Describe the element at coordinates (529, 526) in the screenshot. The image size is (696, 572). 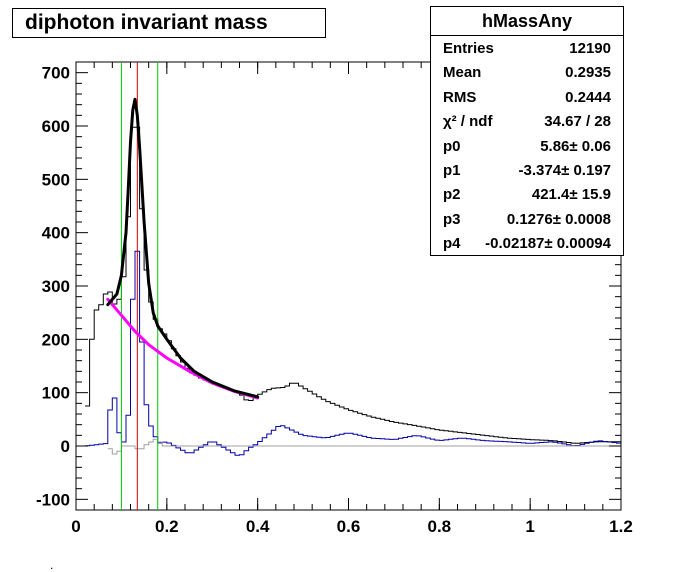
I see `x-tick-label: 1` at that location.